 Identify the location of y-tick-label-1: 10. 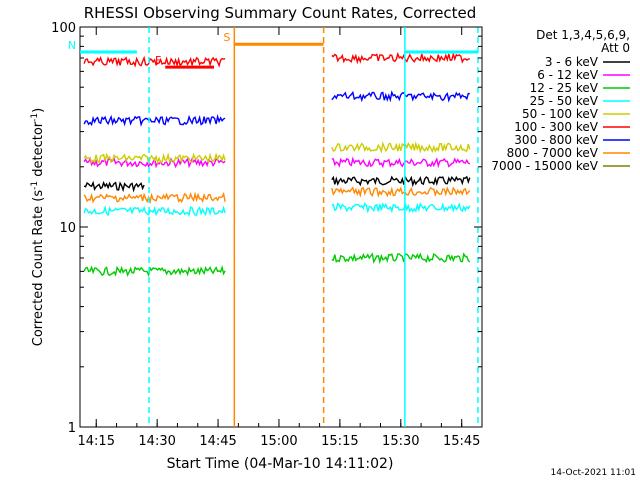
(67, 228).